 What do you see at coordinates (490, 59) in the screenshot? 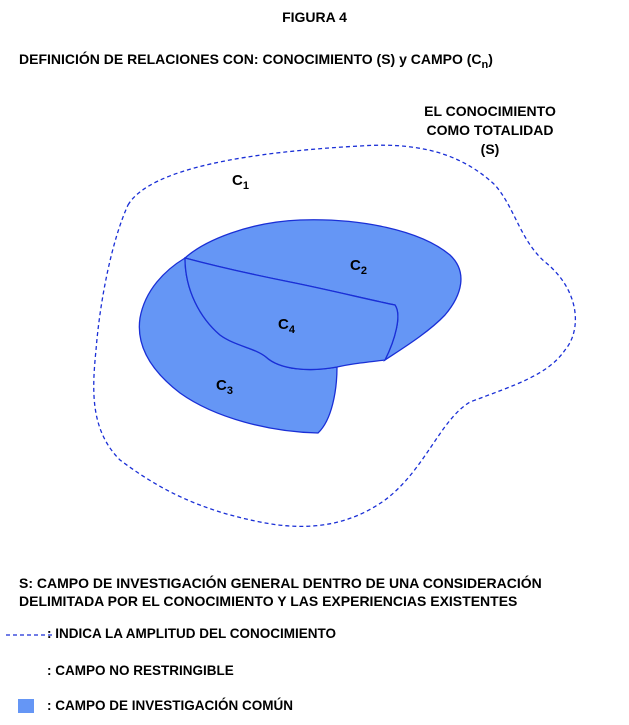
I see `subtitle-close: )` at bounding box center [490, 59].